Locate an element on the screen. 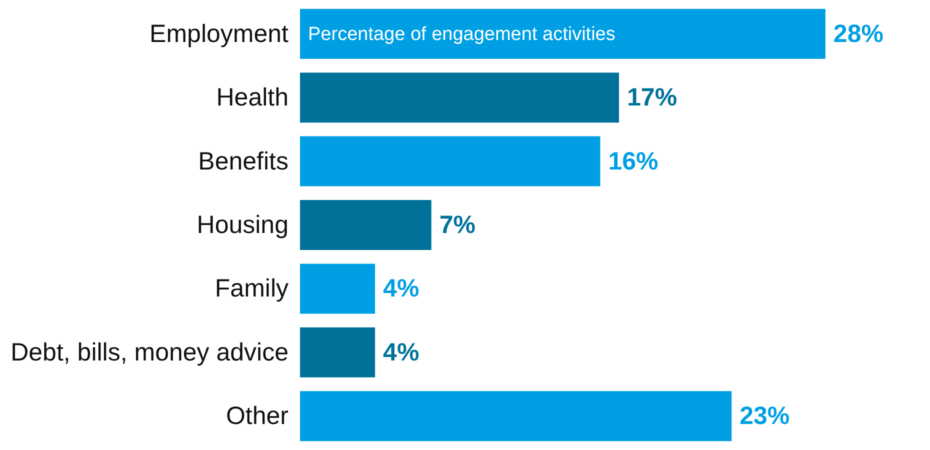 The width and height of the screenshot is (930, 450). annotation: Percentage of engagement activities is located at coordinates (462, 34).